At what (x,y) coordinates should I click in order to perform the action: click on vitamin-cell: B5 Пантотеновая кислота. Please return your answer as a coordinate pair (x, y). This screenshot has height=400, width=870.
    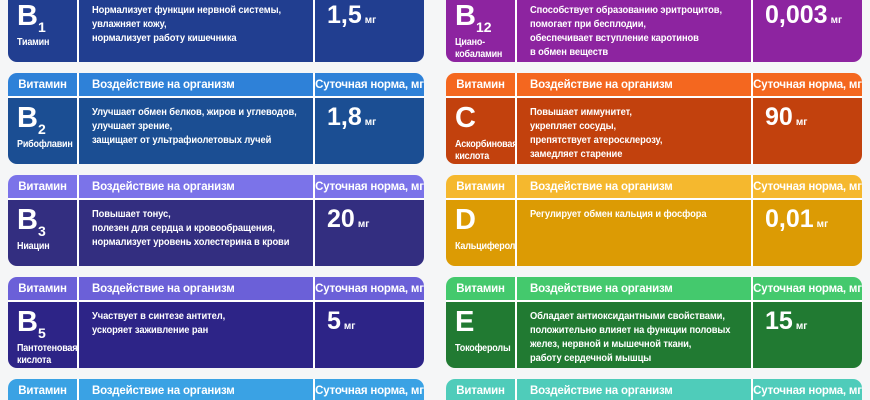
    Looking at the image, I should click on (43, 335).